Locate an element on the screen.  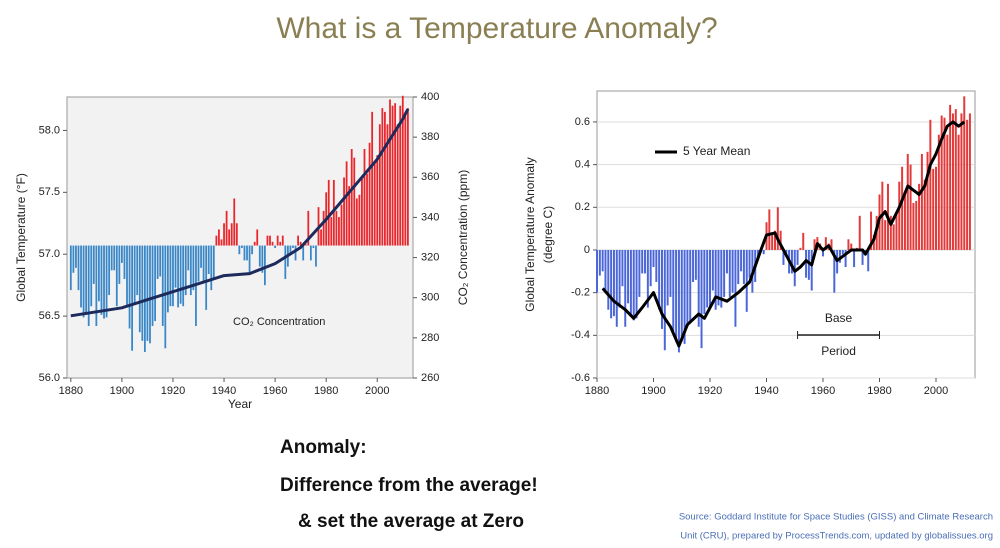
y-tick-label: -0.4 is located at coordinates (580, 335).